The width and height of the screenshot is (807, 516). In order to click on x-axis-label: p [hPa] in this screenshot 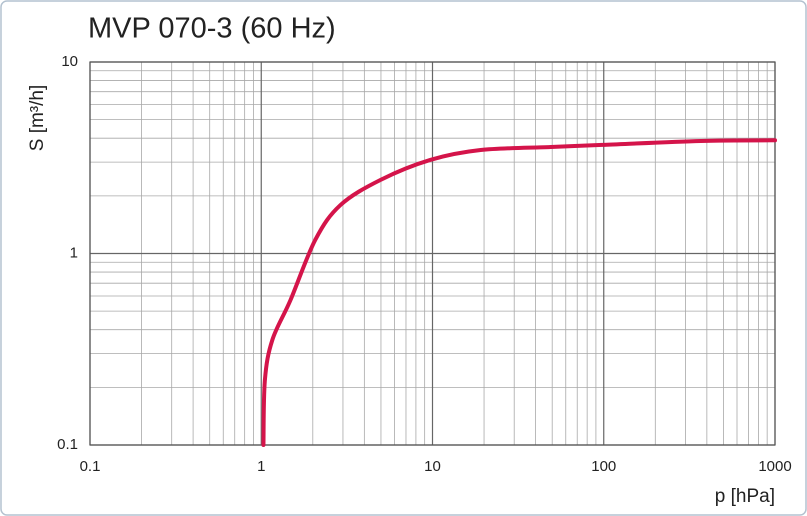, I will do `click(745, 496)`.